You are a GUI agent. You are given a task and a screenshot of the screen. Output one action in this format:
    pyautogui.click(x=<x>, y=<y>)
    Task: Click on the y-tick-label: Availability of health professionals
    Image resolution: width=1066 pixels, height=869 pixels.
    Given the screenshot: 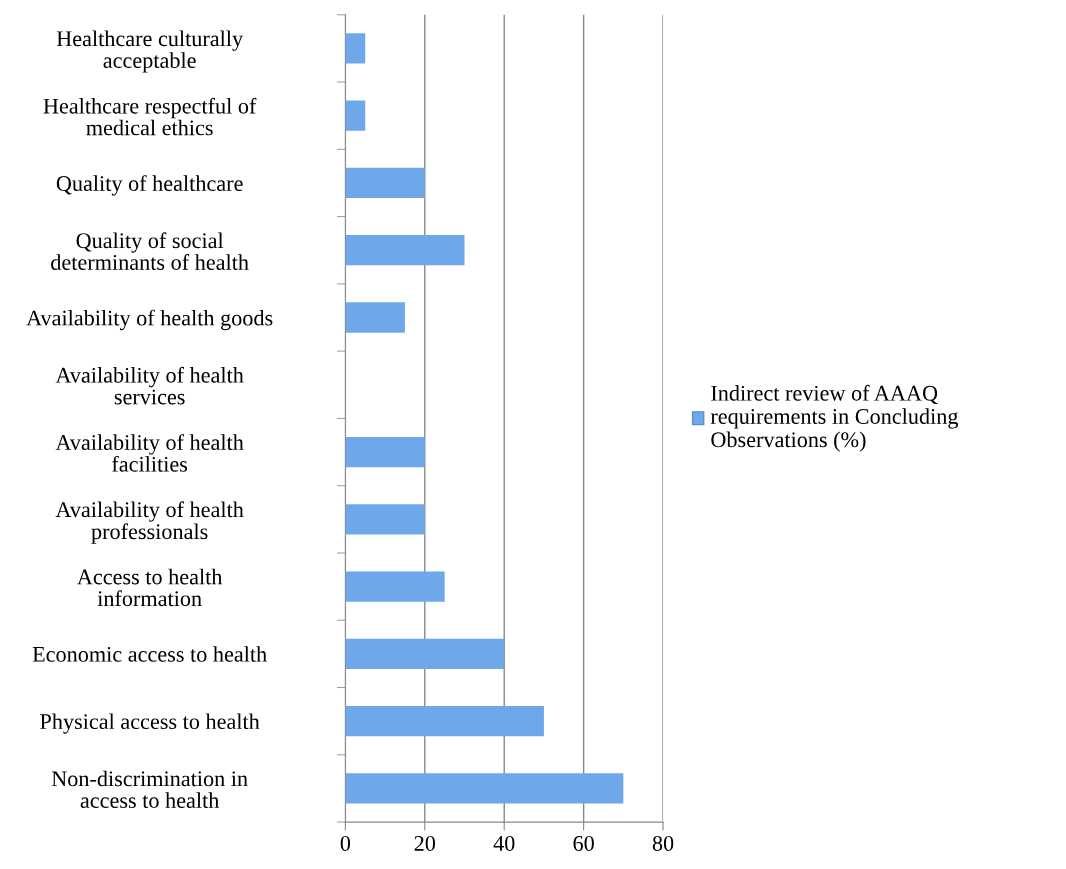 What is the action you would take?
    pyautogui.click(x=149, y=522)
    